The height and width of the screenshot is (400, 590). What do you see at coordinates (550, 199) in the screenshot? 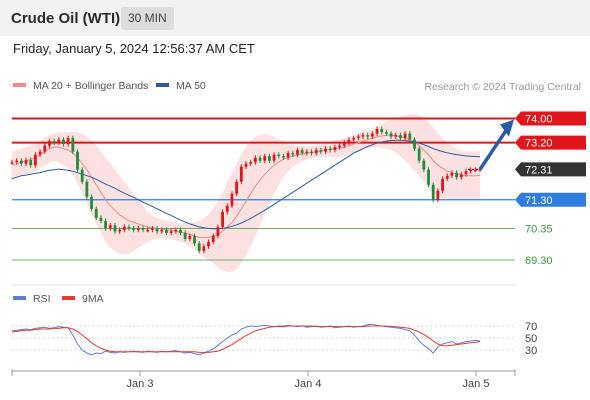
I see `level-tag-71.30` at bounding box center [550, 199].